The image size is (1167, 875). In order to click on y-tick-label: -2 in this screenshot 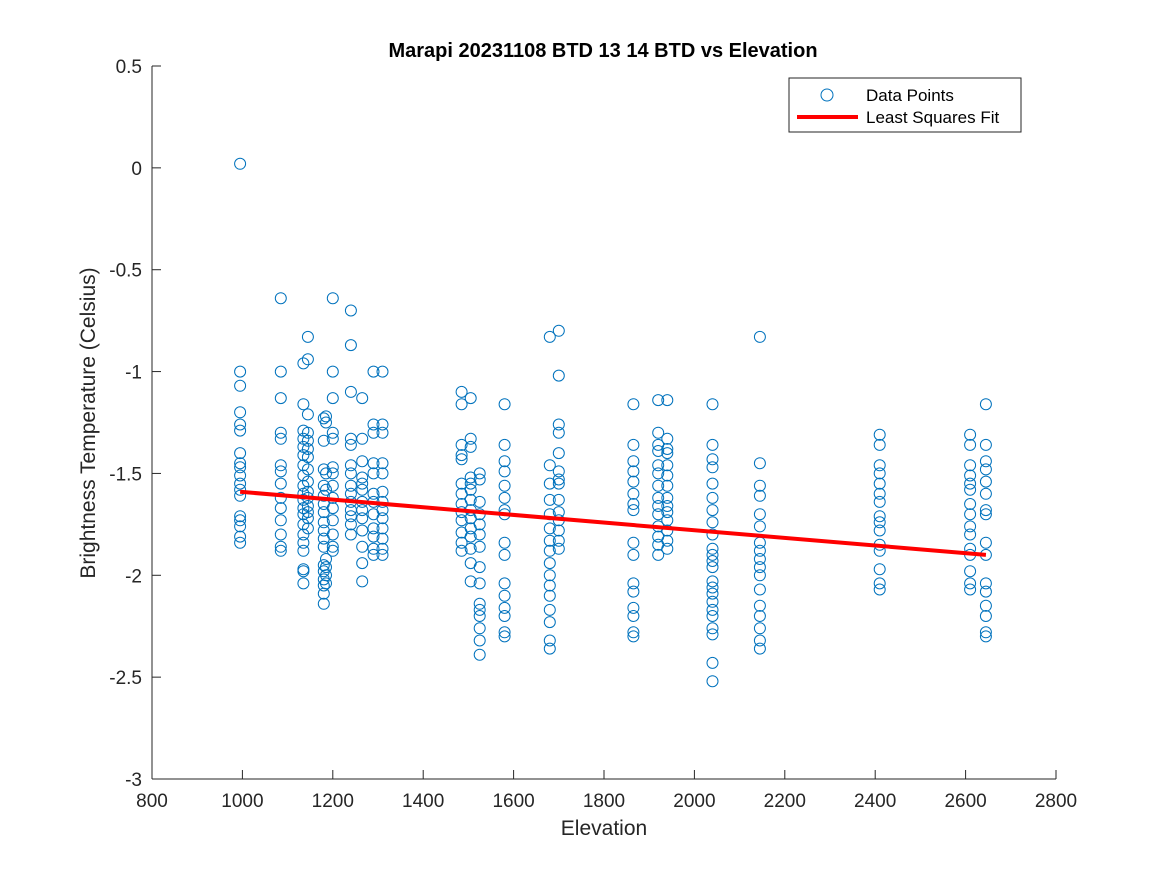, I will do `click(133, 576)`.